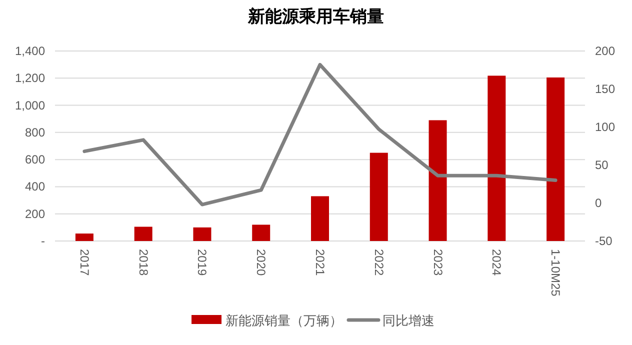 This screenshot has width=632, height=345. Describe the element at coordinates (35, 132) in the screenshot. I see `y-tick-label: 800` at that location.